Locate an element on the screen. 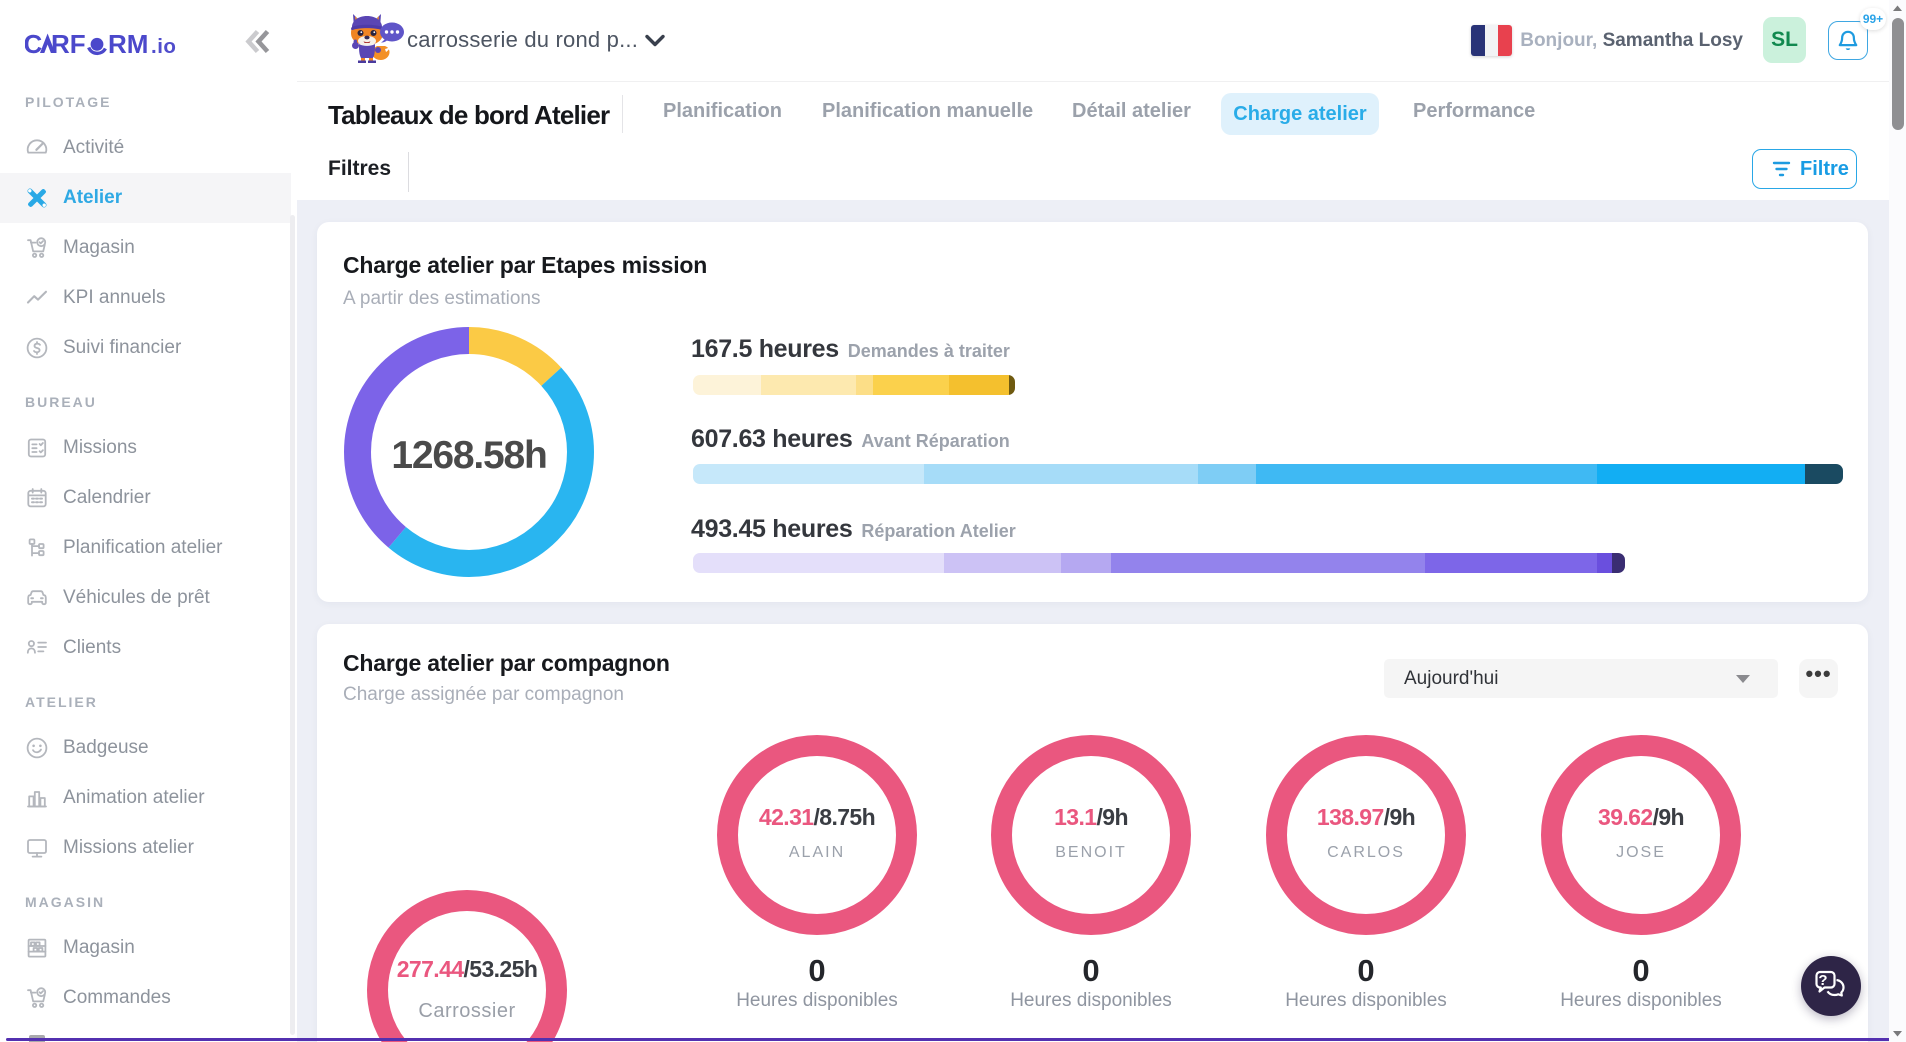 The image size is (1906, 1042). svg-text: .io is located at coordinates (163, 45).